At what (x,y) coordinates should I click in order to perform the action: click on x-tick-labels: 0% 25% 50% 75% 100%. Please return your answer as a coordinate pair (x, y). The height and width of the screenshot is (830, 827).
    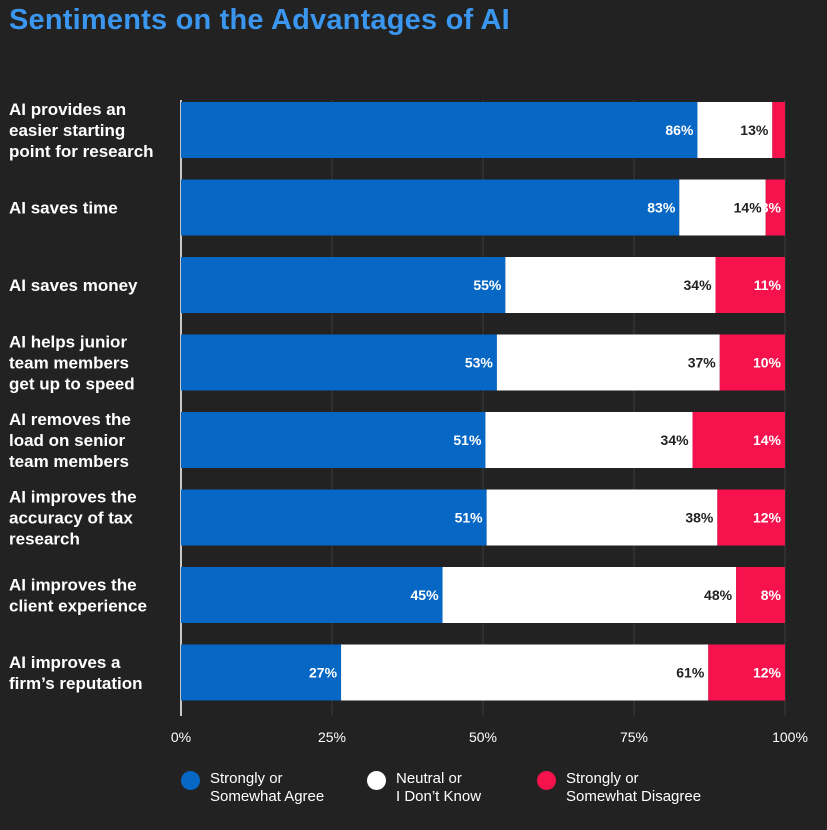
    Looking at the image, I should click on (489, 737).